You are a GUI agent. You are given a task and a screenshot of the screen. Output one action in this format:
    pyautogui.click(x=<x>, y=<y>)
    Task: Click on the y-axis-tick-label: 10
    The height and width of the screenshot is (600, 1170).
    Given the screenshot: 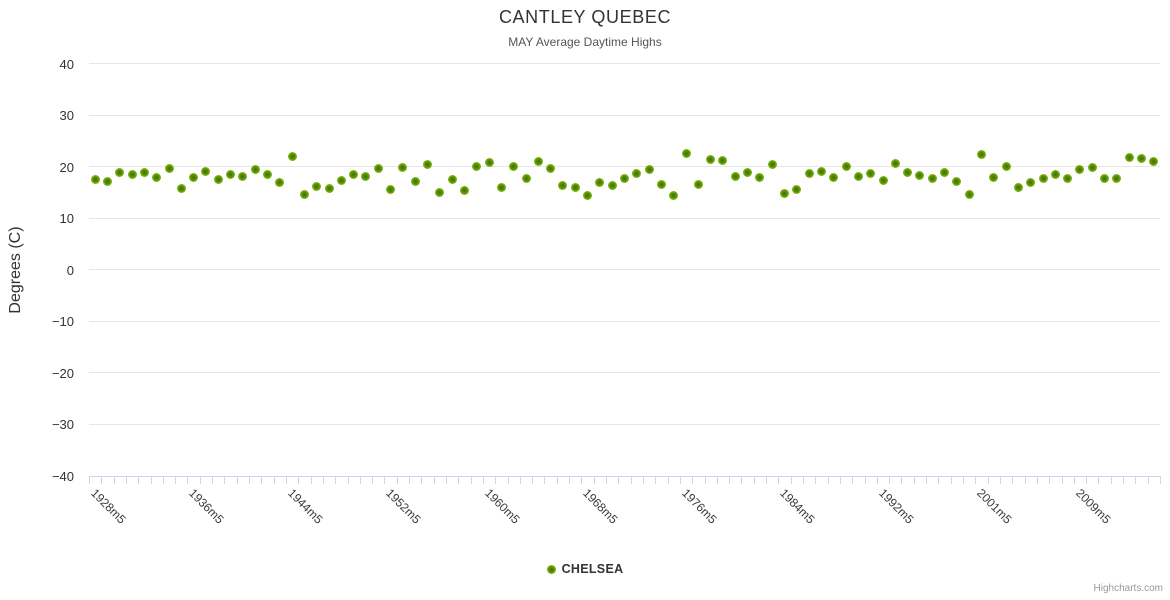 What is the action you would take?
    pyautogui.click(x=66, y=218)
    